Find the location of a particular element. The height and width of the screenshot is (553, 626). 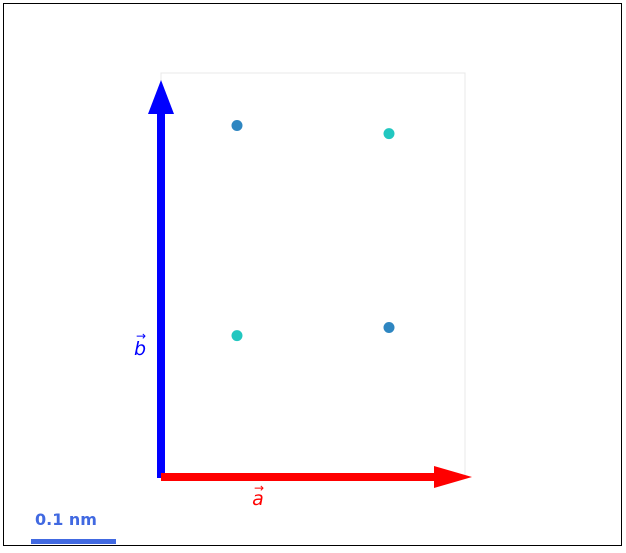

b-vector-shaft is located at coordinates (161, 294).